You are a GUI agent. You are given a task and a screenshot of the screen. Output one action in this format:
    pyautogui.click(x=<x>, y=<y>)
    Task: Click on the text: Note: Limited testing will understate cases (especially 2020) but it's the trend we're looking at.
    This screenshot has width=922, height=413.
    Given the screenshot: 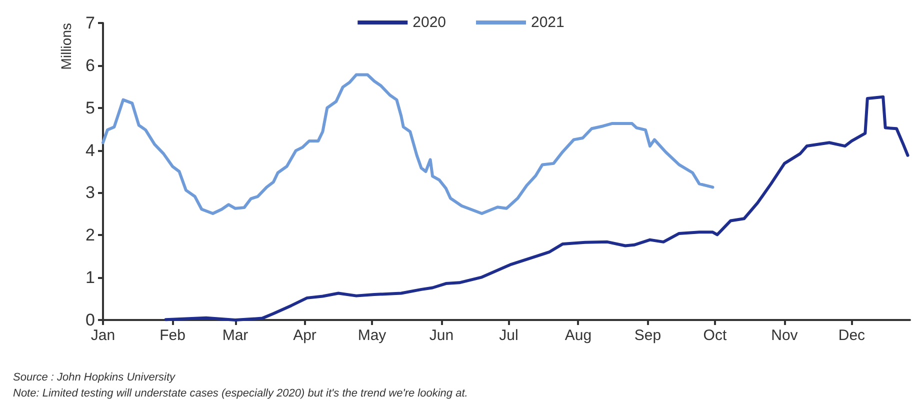 What is the action you would take?
    pyautogui.click(x=240, y=394)
    